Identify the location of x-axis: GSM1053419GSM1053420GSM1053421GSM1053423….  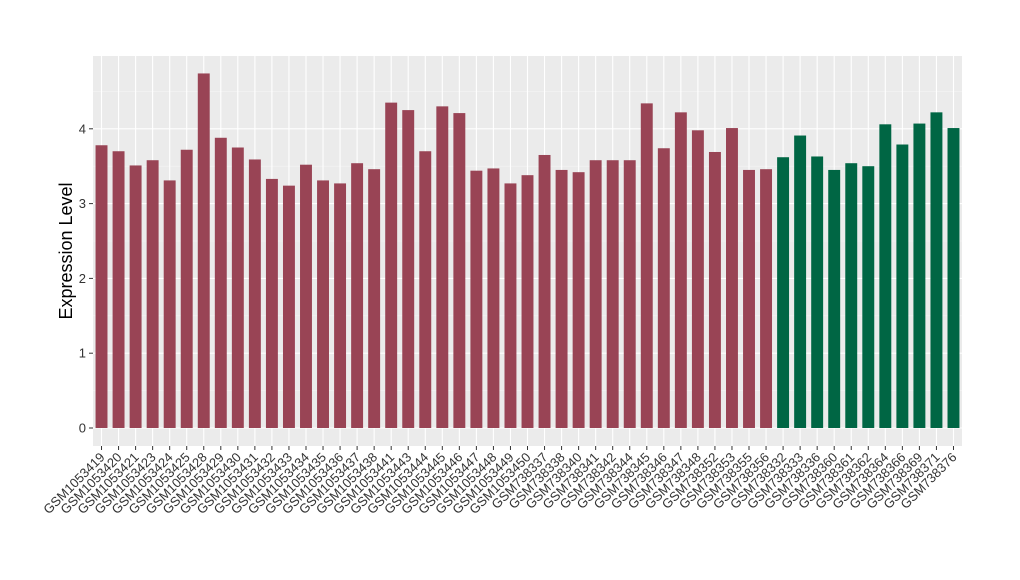
(500, 481).